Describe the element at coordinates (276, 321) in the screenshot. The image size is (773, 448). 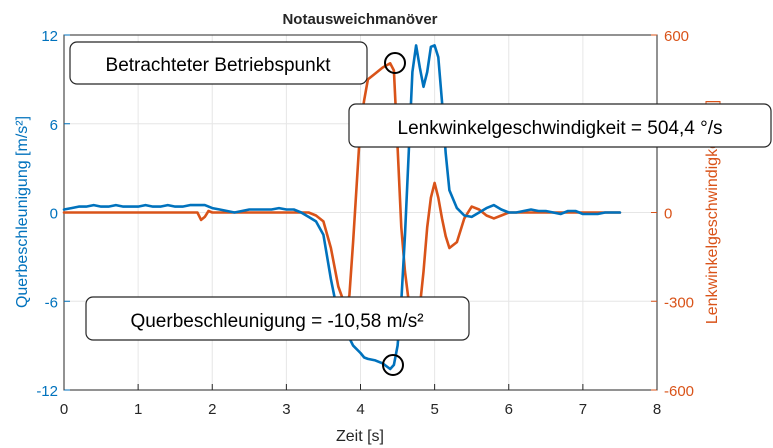
I see `annotation-accel-value: Querbeschleunigung = -10,58 m/s²` at that location.